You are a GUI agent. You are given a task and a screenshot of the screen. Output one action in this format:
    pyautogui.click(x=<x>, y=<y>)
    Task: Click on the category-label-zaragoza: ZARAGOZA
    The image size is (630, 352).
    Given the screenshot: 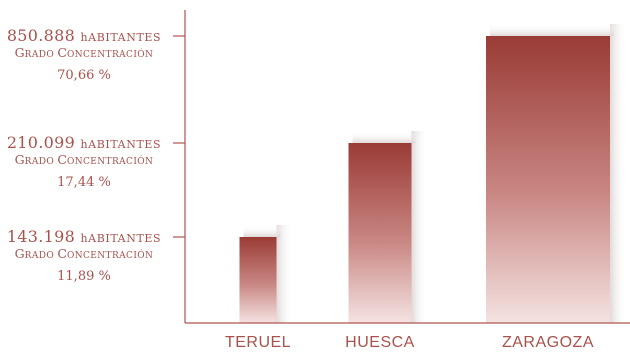 What is the action you would take?
    pyautogui.click(x=548, y=342)
    